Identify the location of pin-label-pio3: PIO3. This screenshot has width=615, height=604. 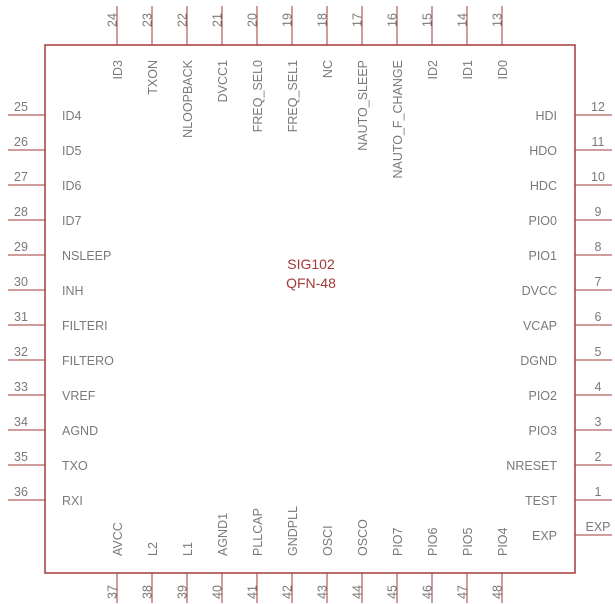
(543, 431).